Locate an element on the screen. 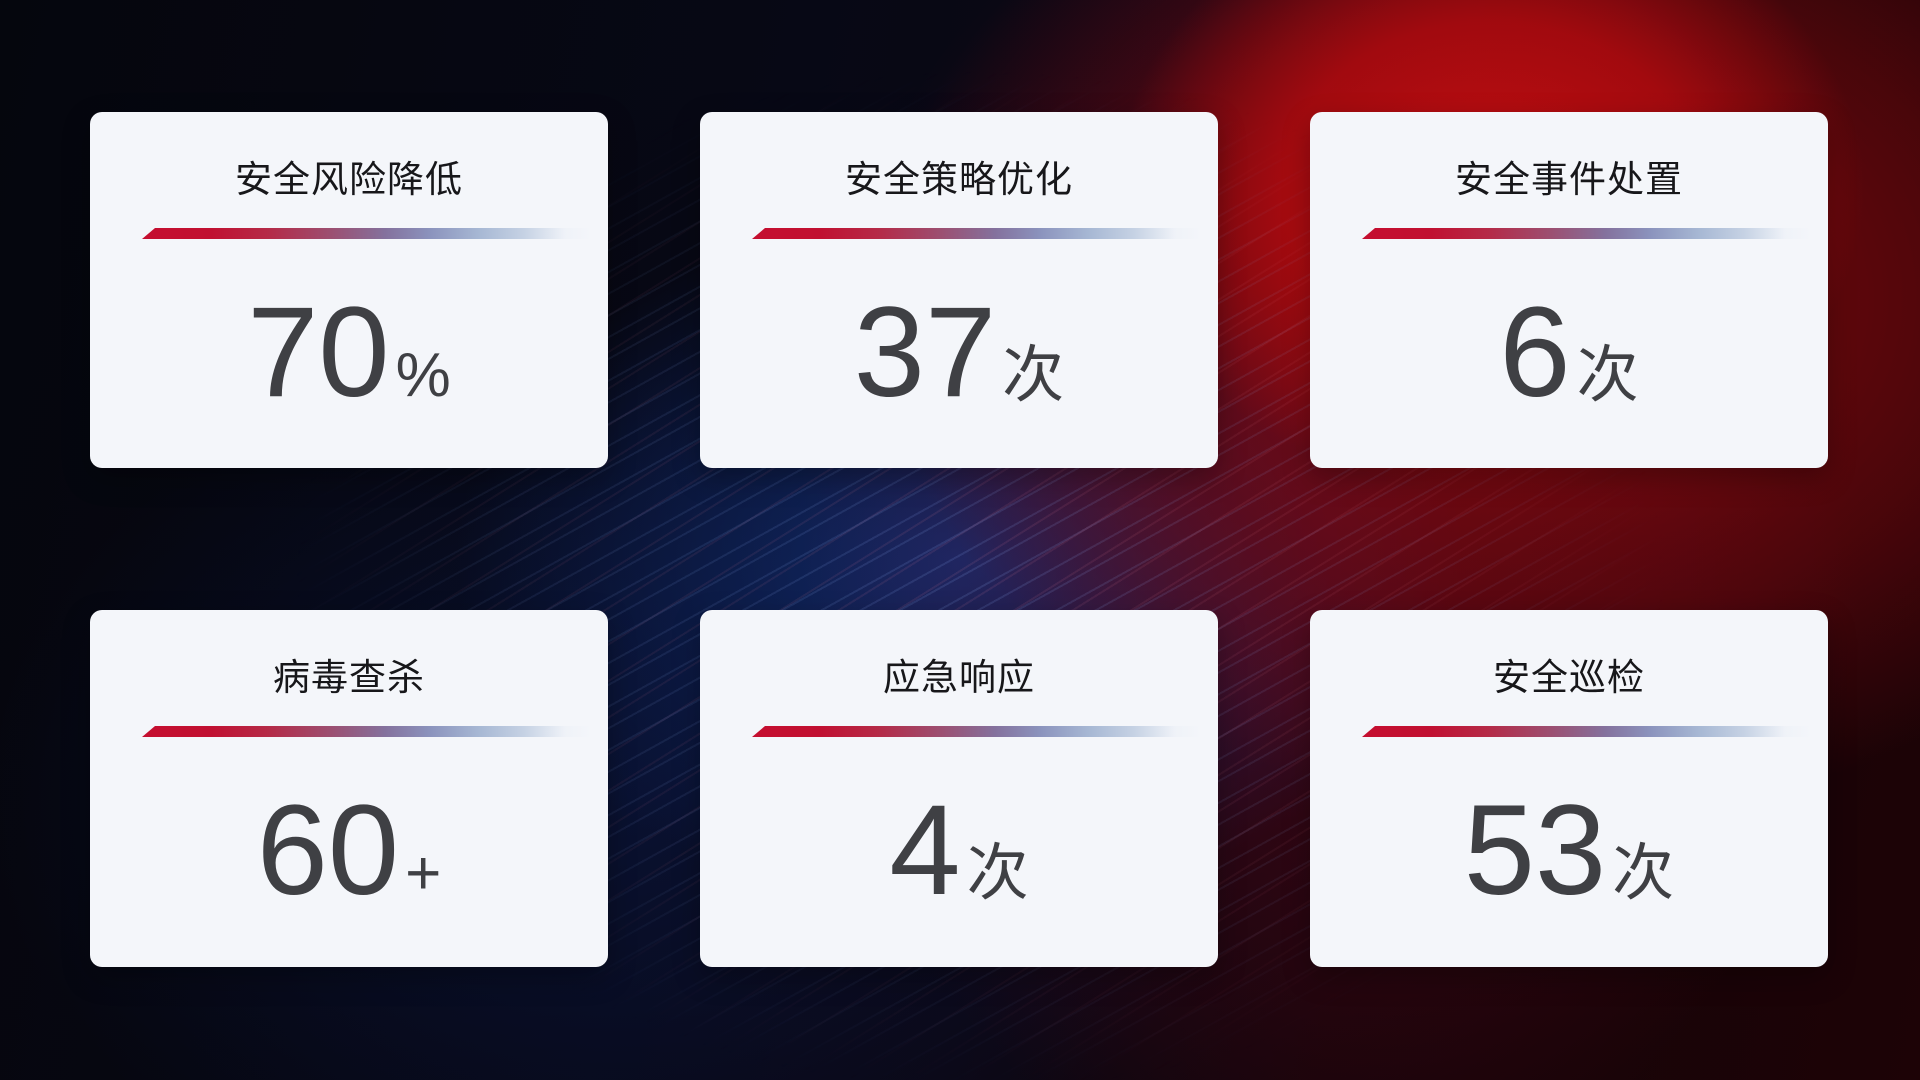 The height and width of the screenshot is (1080, 1920). card-value-row: 6 次 is located at coordinates (1568, 353).